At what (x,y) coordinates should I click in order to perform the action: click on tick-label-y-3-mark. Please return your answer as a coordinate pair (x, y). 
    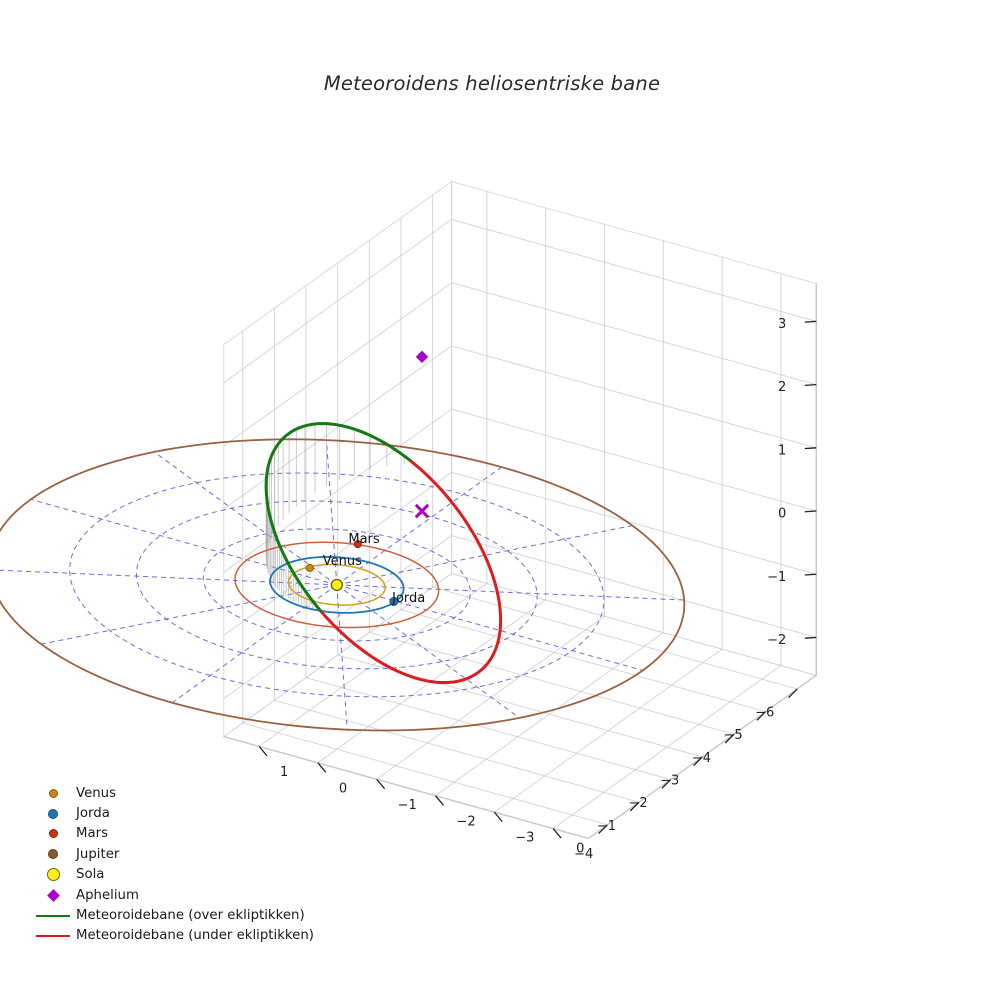
    Looking at the image, I should click on (381, 784).